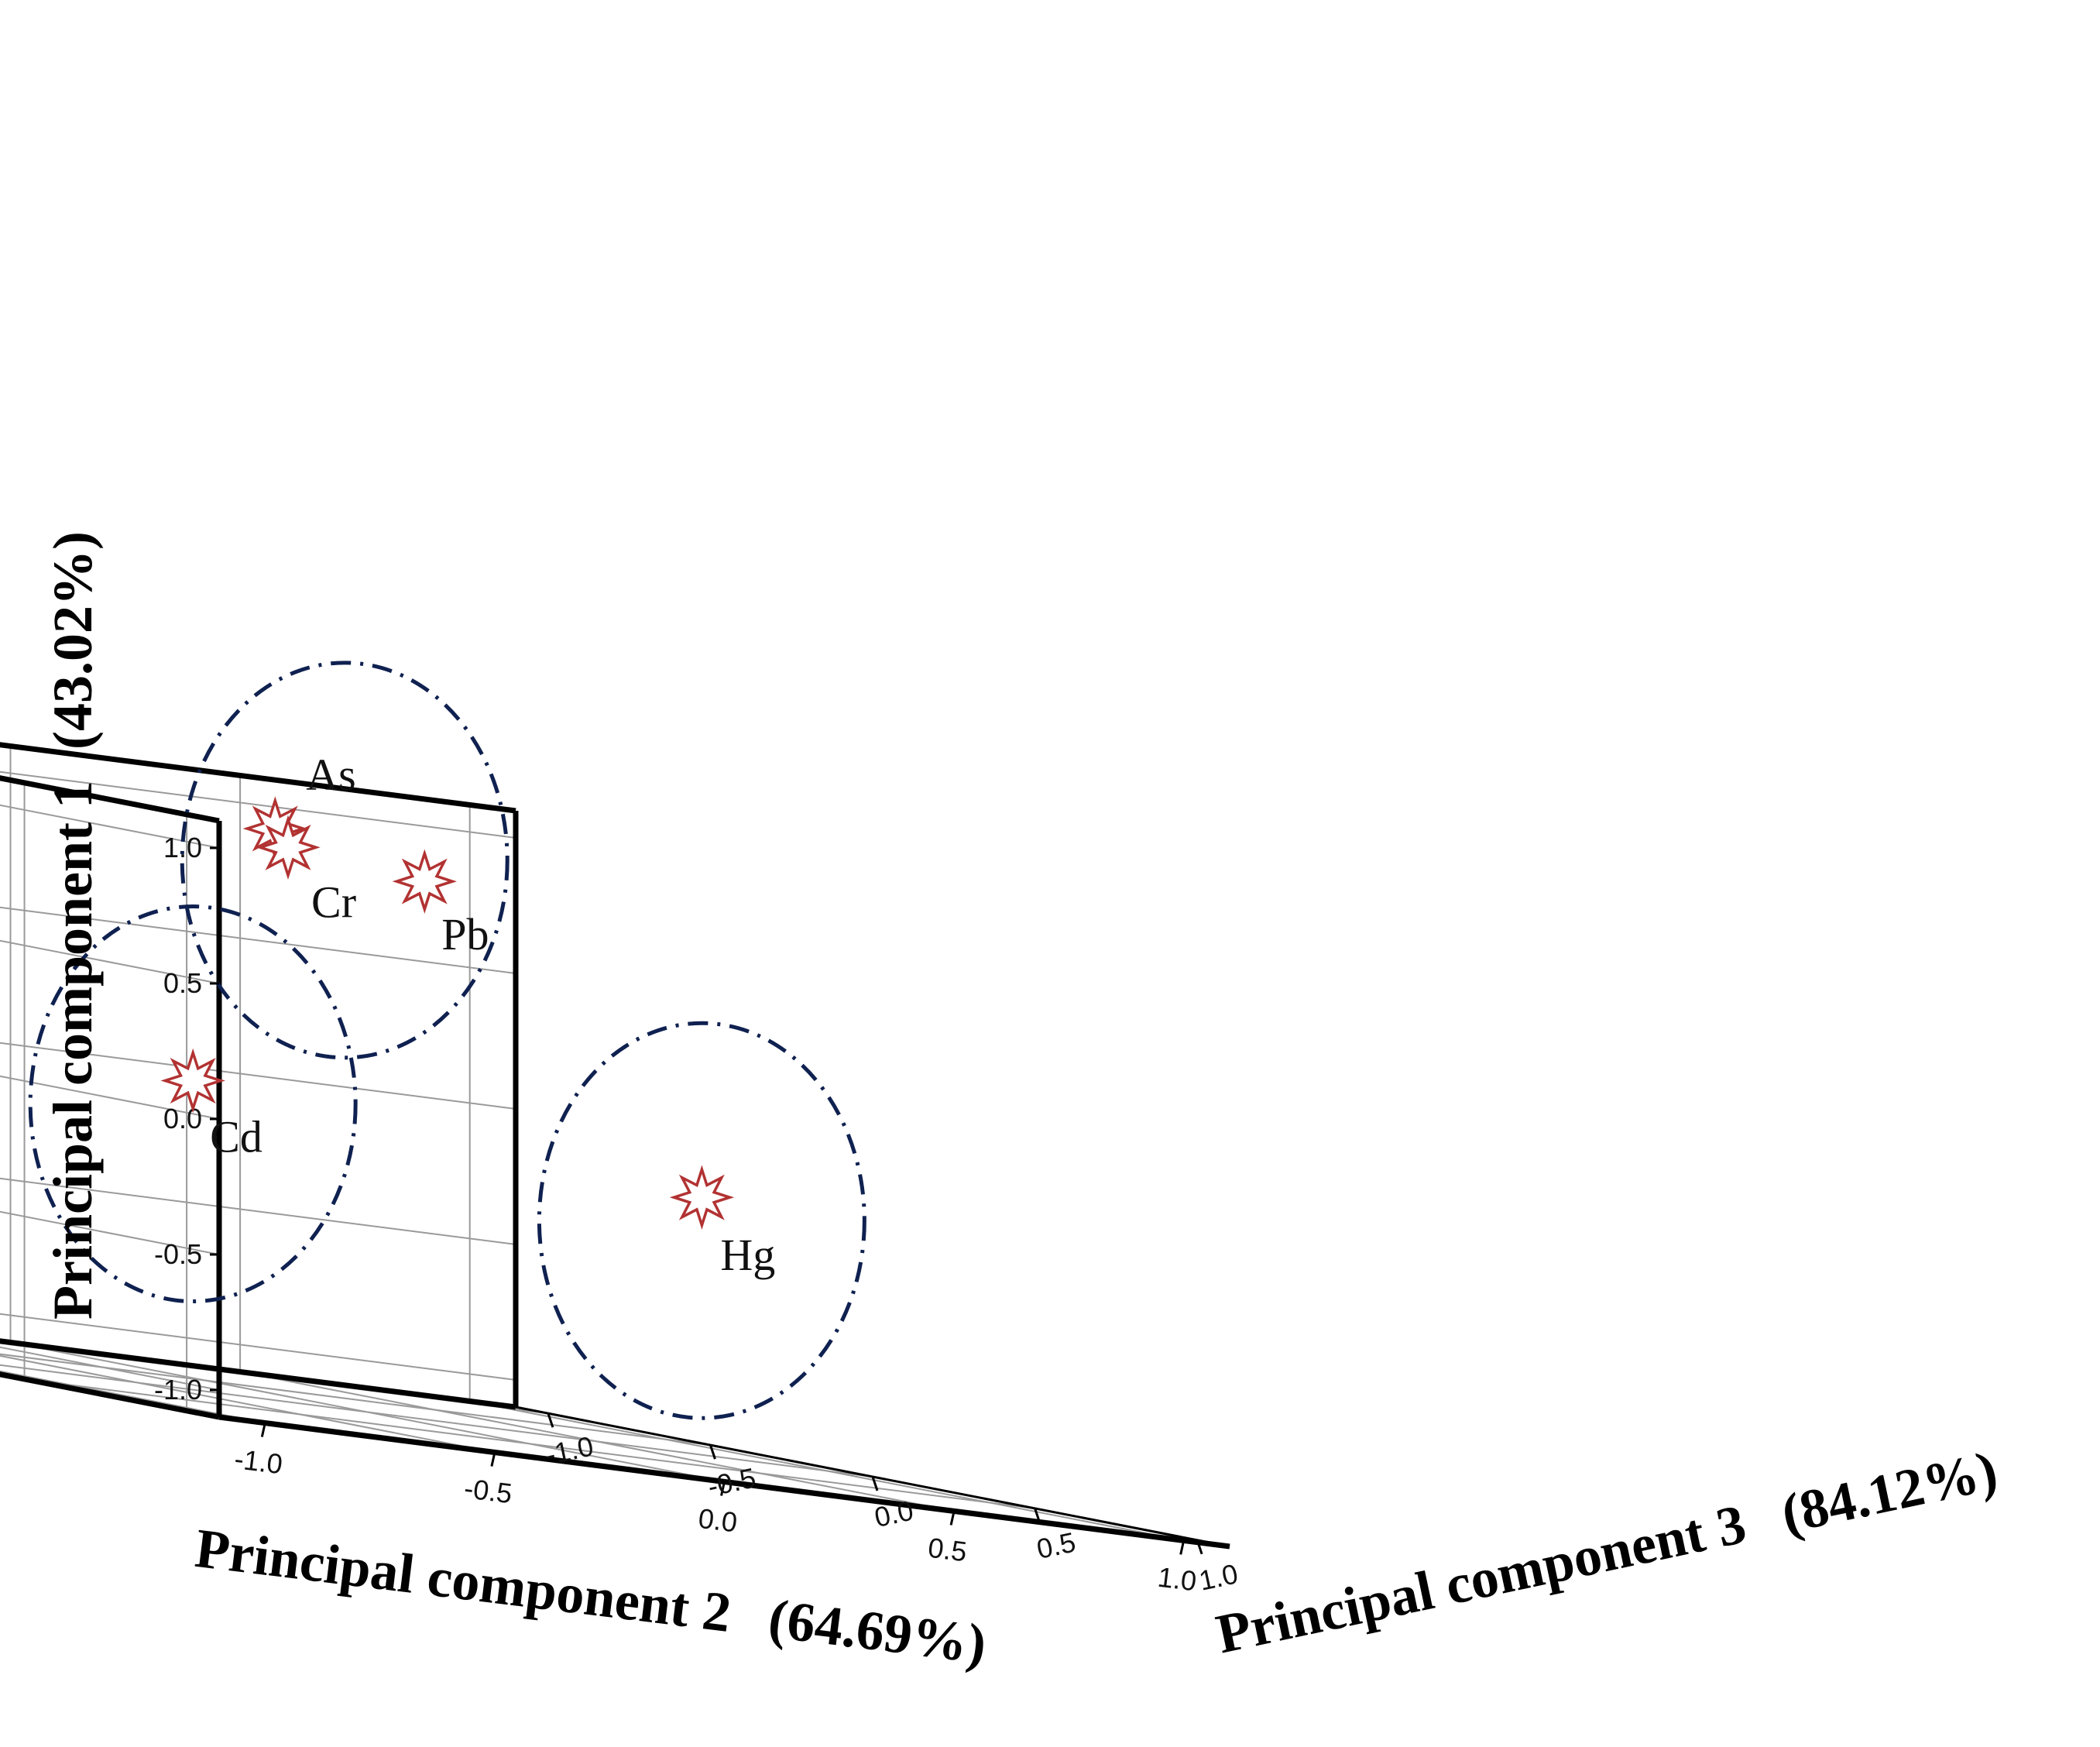 The image size is (2100, 1747). I want to click on data-point-pb, so click(424, 881).